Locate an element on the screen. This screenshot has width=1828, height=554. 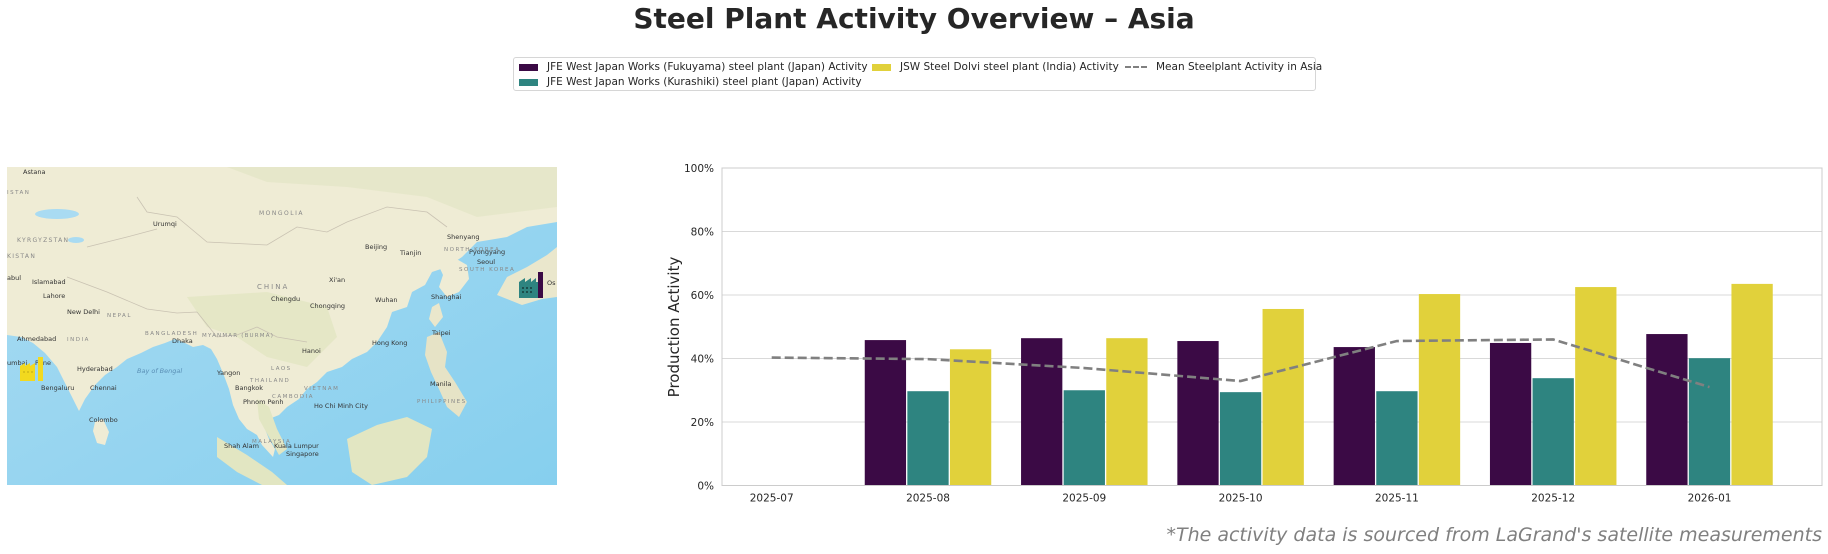
y-tick-label: 60% is located at coordinates (702, 296).